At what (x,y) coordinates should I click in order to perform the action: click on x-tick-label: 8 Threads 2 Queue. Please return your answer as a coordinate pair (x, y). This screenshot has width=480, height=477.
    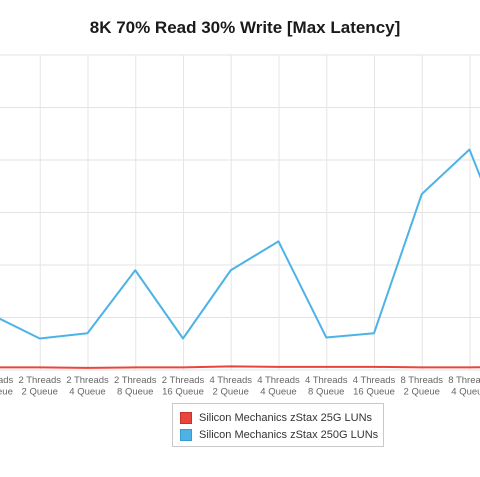
    Looking at the image, I should click on (421, 386).